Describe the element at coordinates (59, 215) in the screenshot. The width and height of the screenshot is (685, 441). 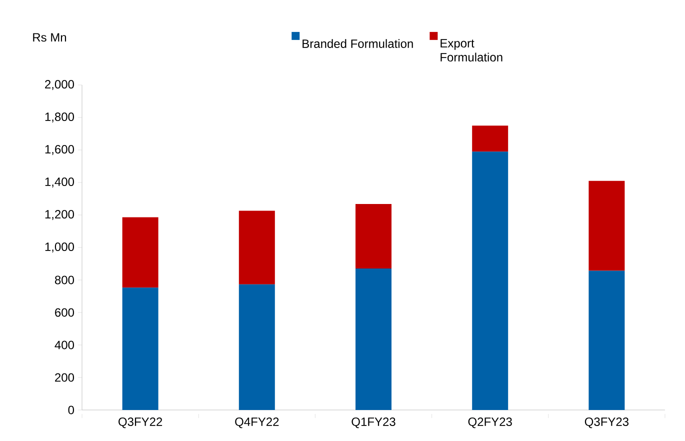
I see `y-tick-label: 1,200` at that location.